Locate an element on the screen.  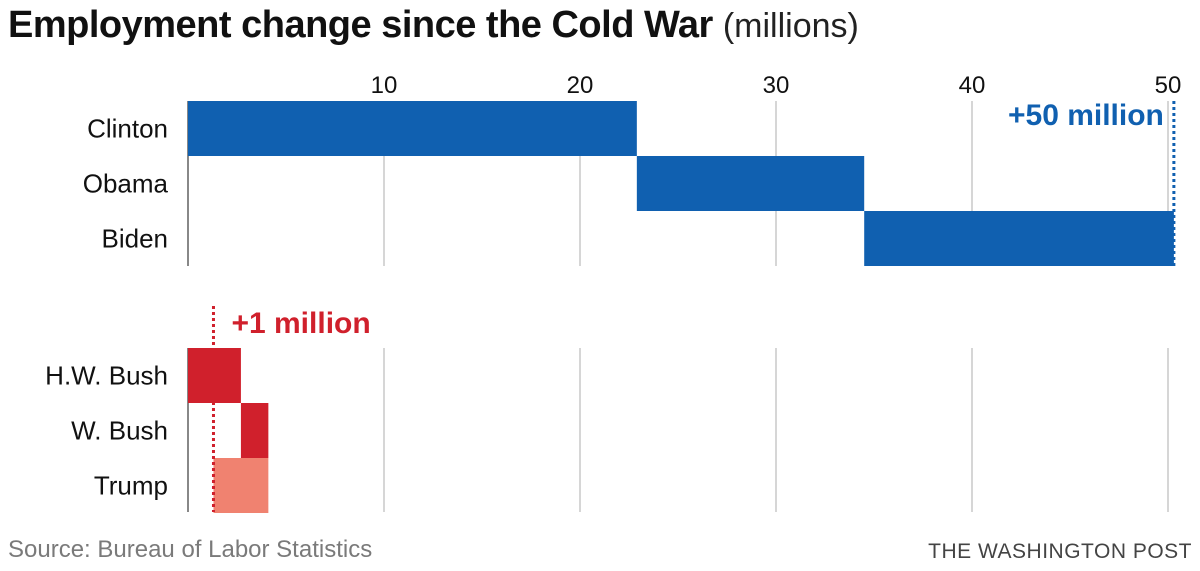
reference-label-top: +50 million is located at coordinates (1086, 115).